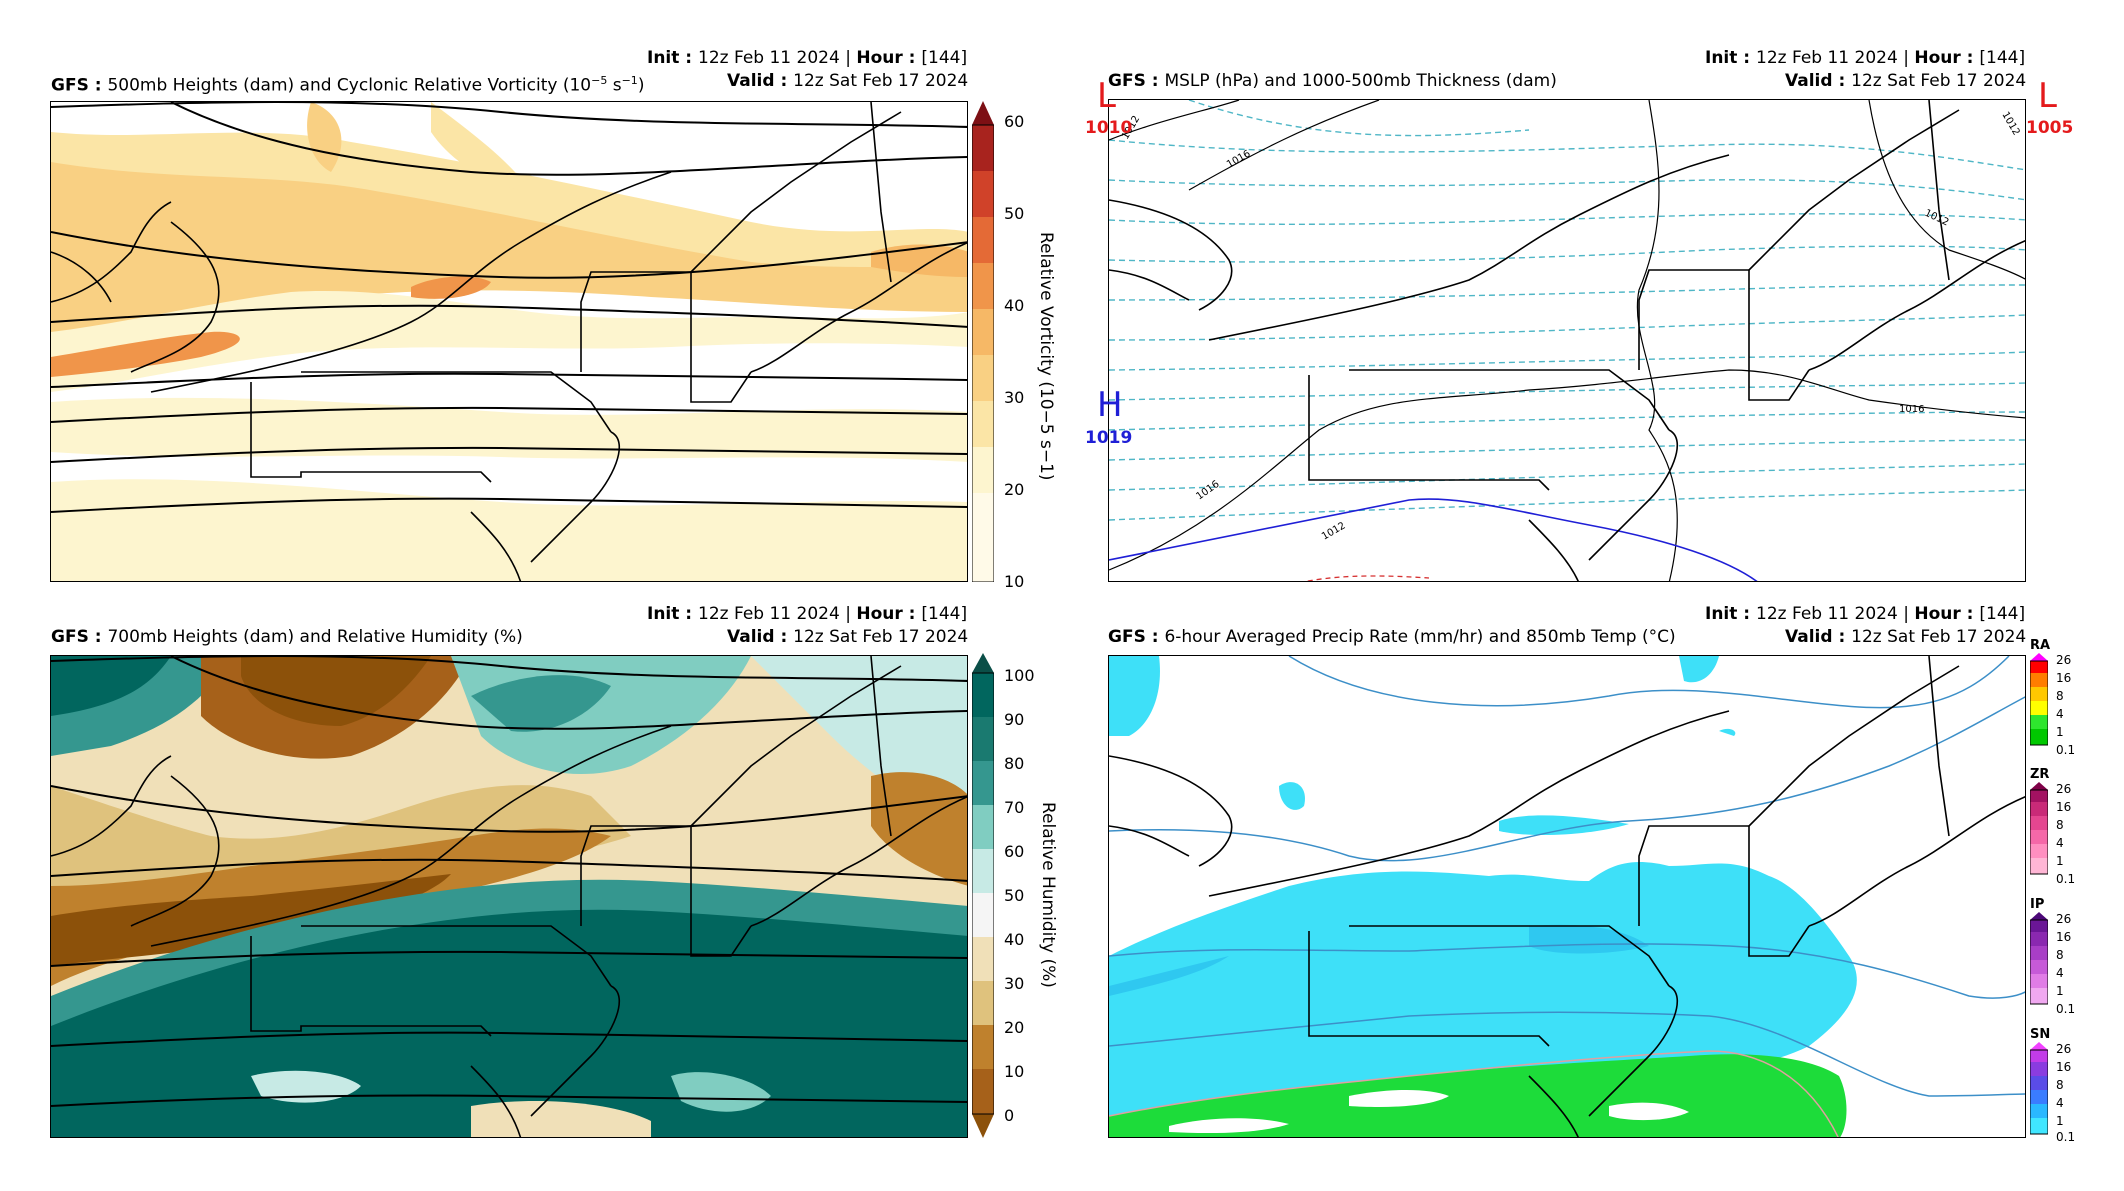  Describe the element at coordinates (1109, 438) in the screenshot. I see `high-pressure-value: 1019` at that location.